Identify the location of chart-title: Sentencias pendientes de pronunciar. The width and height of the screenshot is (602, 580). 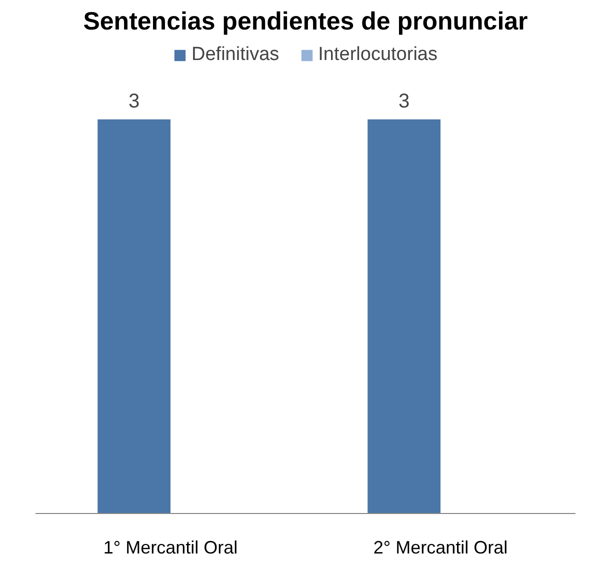
(305, 22).